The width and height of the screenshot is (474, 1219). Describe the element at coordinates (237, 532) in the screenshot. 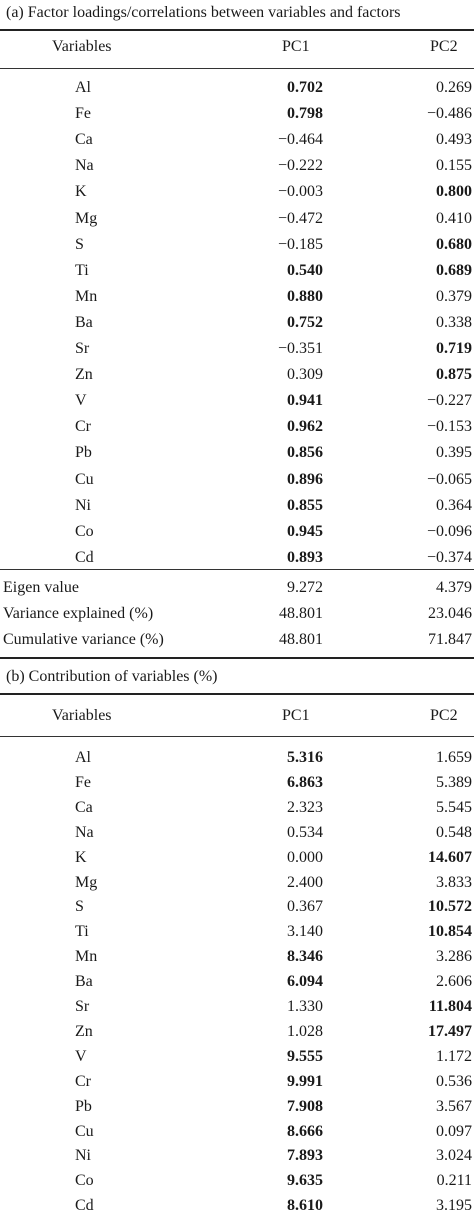

I see `table-row: Co 0.945 −0.096` at that location.